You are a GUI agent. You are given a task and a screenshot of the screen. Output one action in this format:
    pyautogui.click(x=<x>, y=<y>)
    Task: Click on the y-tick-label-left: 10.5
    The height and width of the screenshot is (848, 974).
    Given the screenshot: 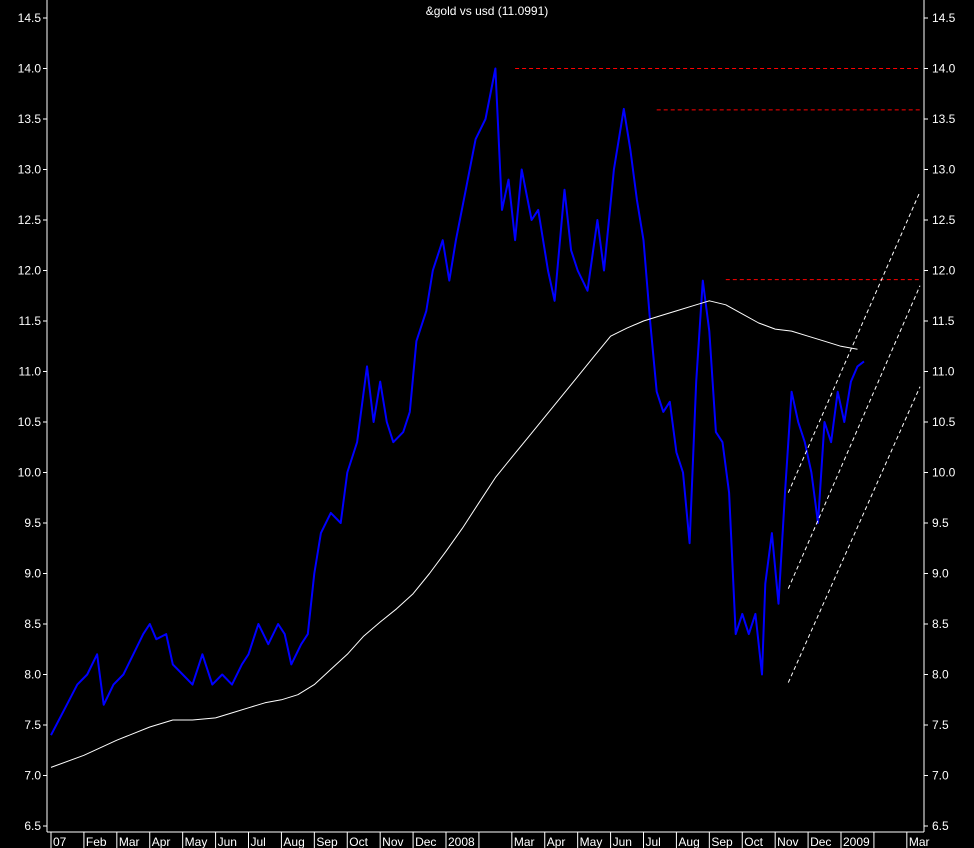 What is the action you would take?
    pyautogui.click(x=30, y=422)
    